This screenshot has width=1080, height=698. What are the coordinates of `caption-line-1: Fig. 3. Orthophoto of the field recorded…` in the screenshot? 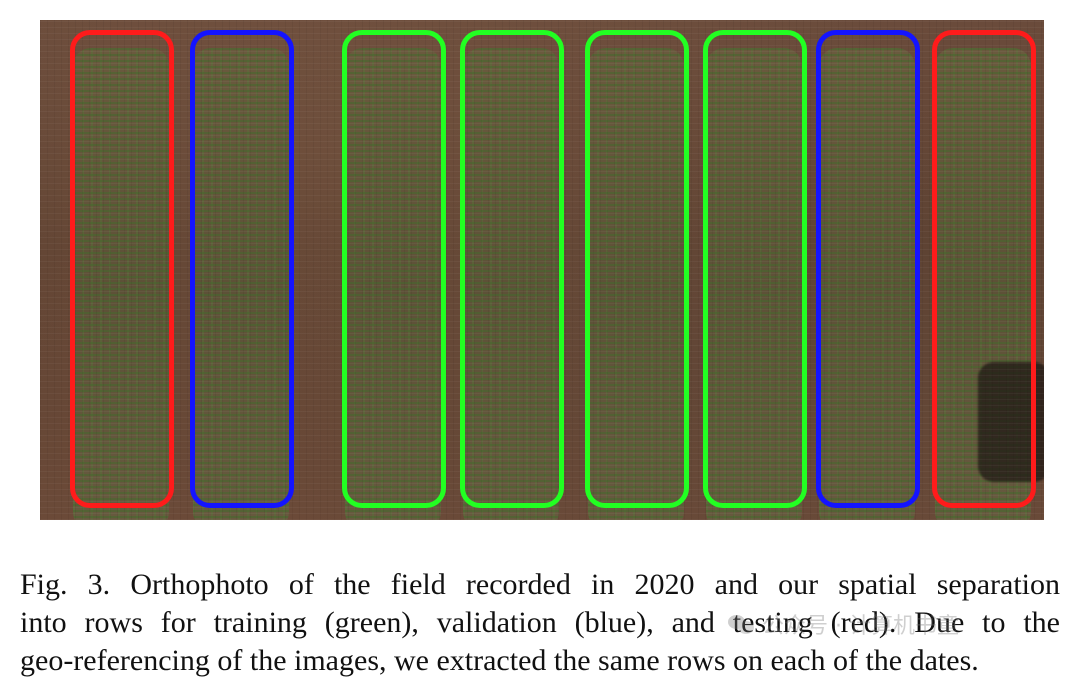 It's located at (540, 584).